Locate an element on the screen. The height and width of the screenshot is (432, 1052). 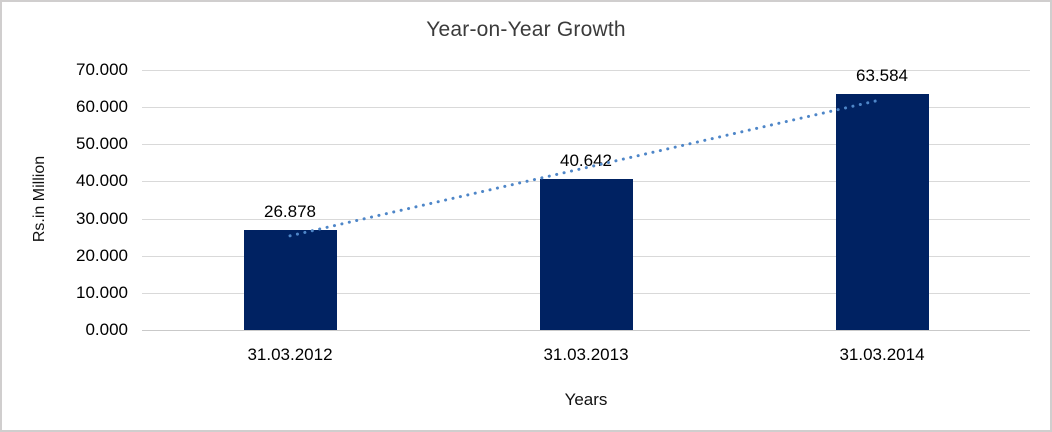
x-tick-label-31.03.2014: 31.03.2014 is located at coordinates (882, 354).